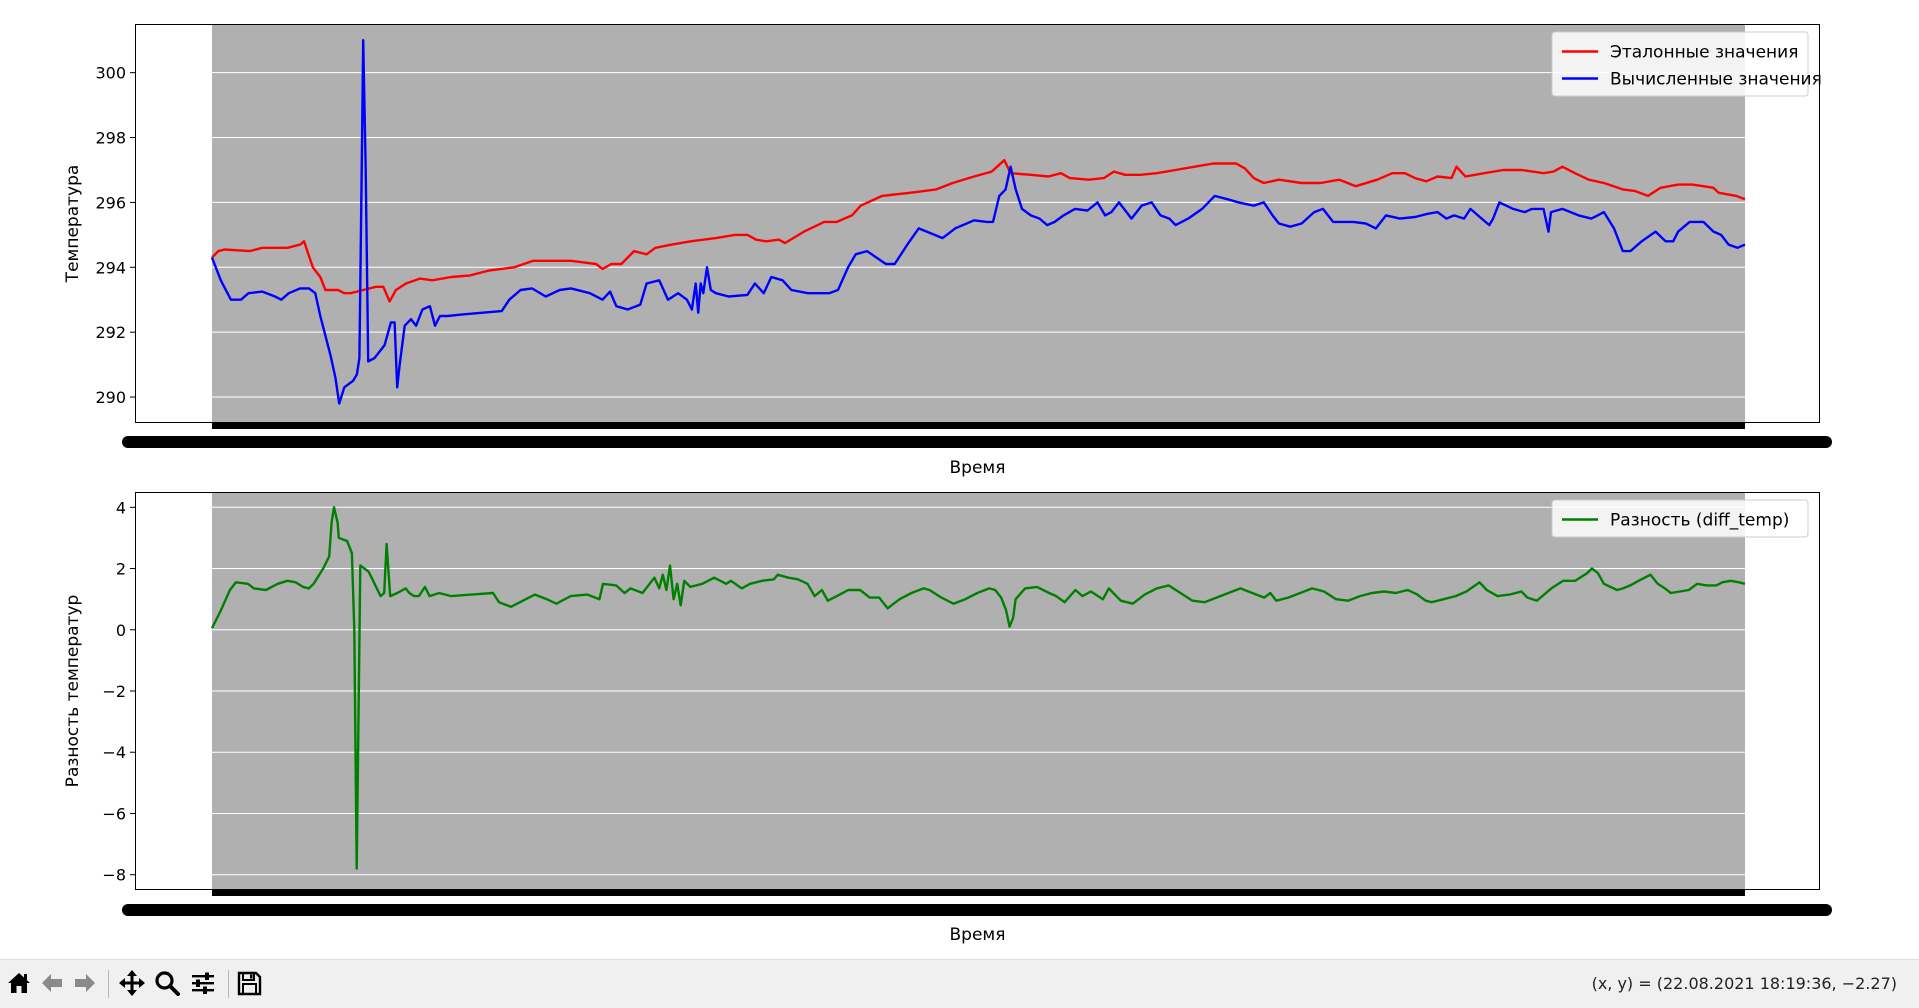 The width and height of the screenshot is (1919, 1008). Describe the element at coordinates (114, 691) in the screenshot. I see `y-tick-label: −2` at that location.